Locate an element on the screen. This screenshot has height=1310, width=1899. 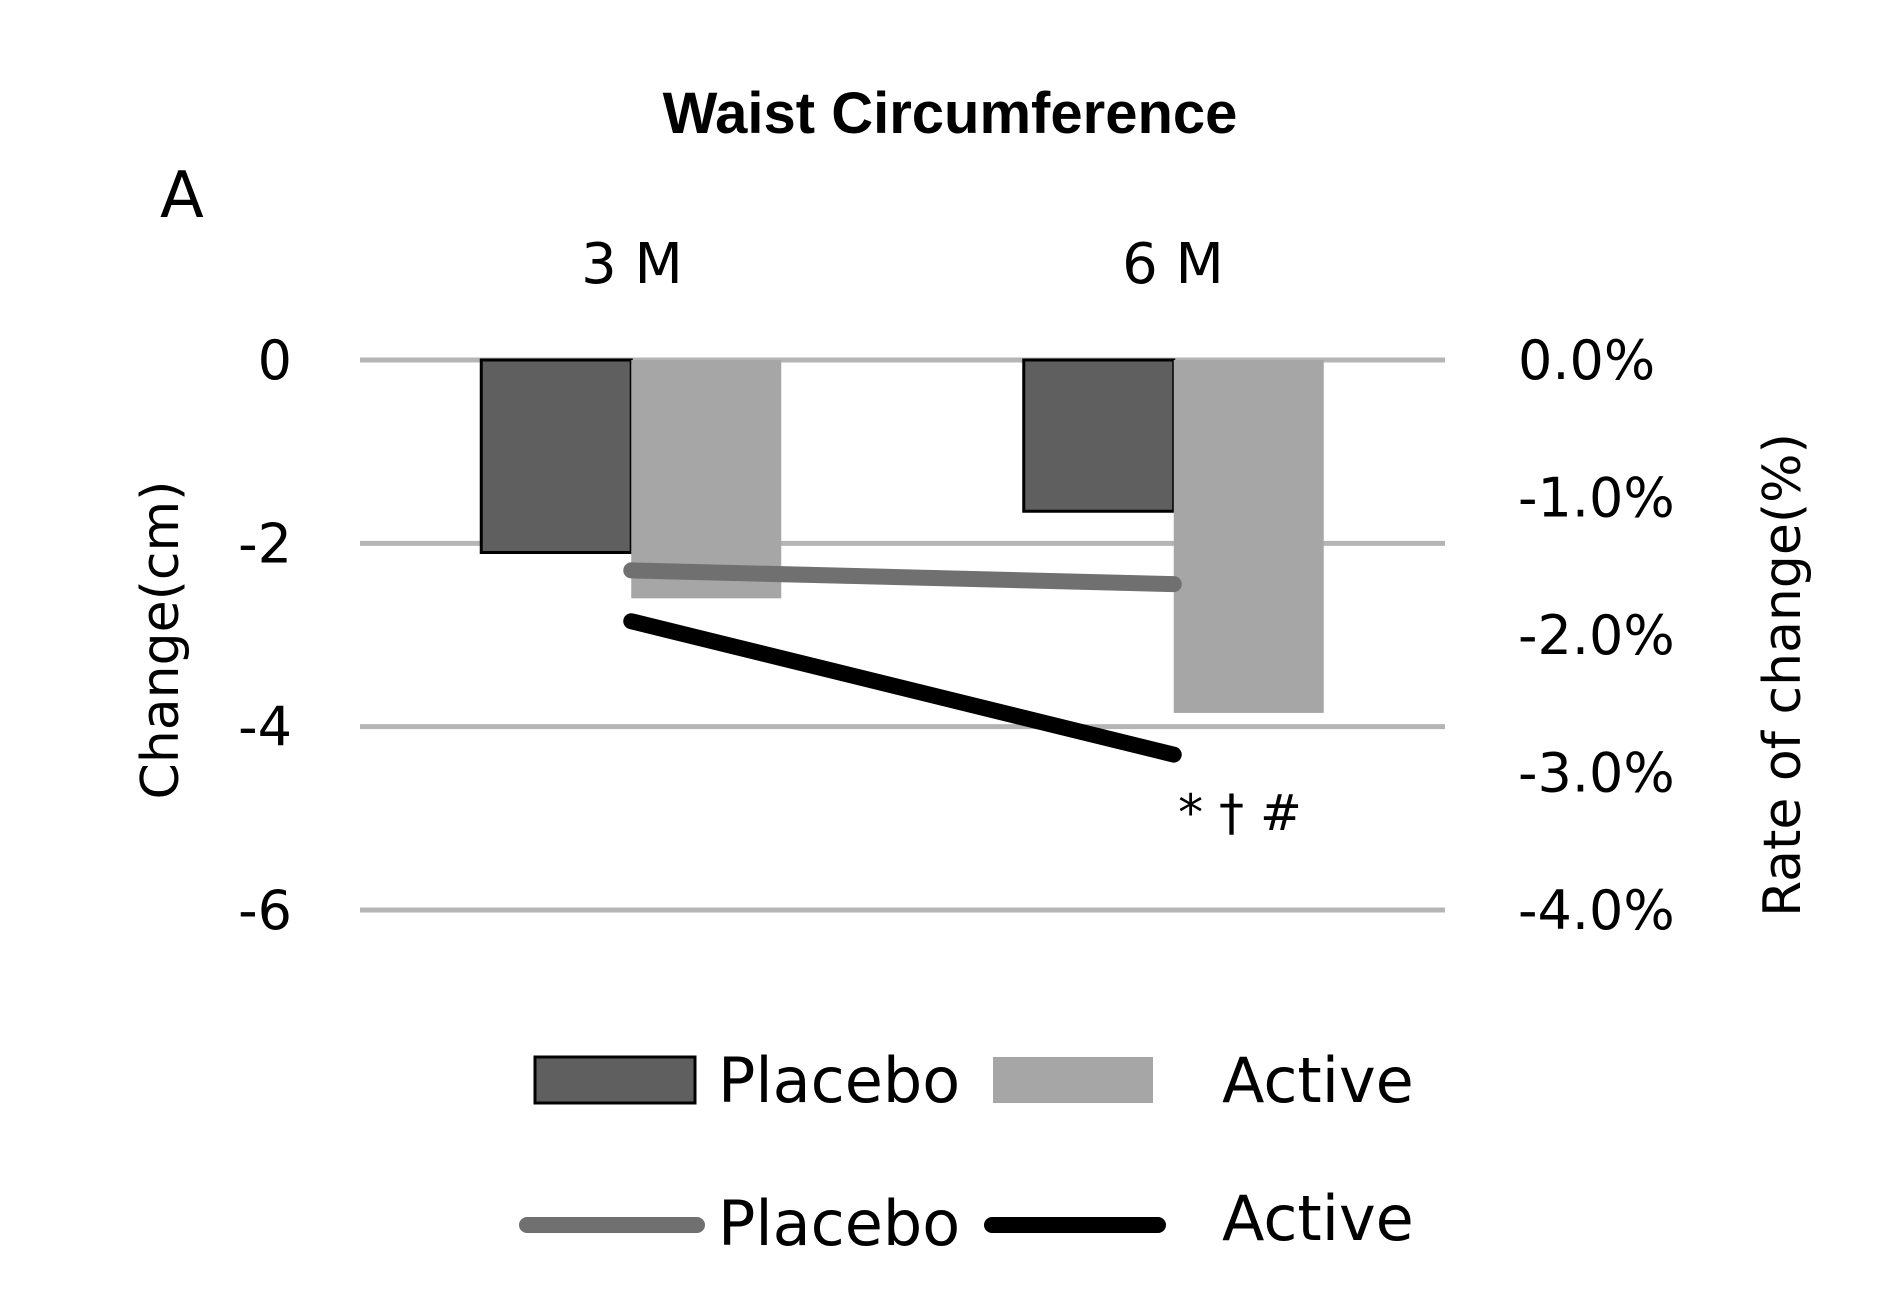
category-label: 6 M is located at coordinates (1173, 264).